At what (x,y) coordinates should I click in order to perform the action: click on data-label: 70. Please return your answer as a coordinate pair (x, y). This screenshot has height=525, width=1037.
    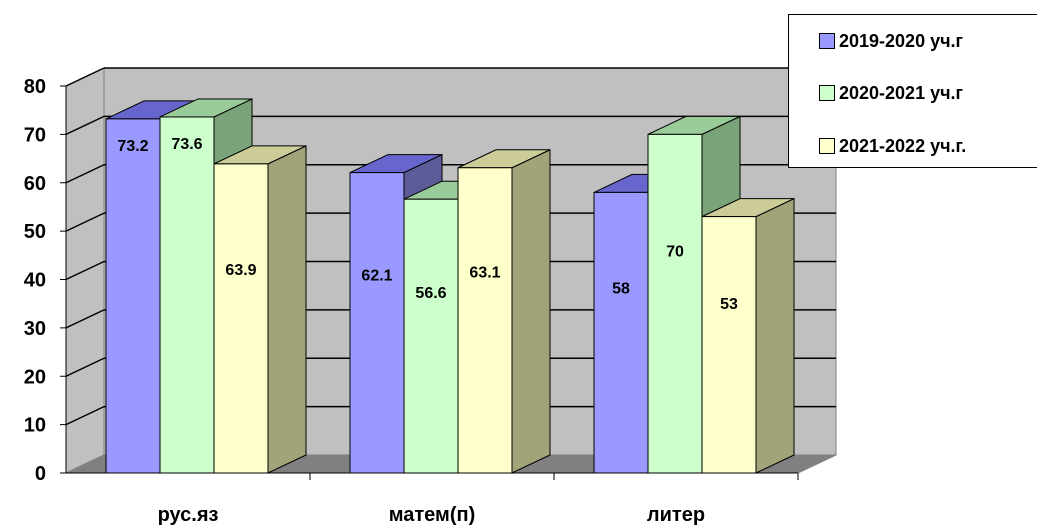
    Looking at the image, I should click on (675, 251).